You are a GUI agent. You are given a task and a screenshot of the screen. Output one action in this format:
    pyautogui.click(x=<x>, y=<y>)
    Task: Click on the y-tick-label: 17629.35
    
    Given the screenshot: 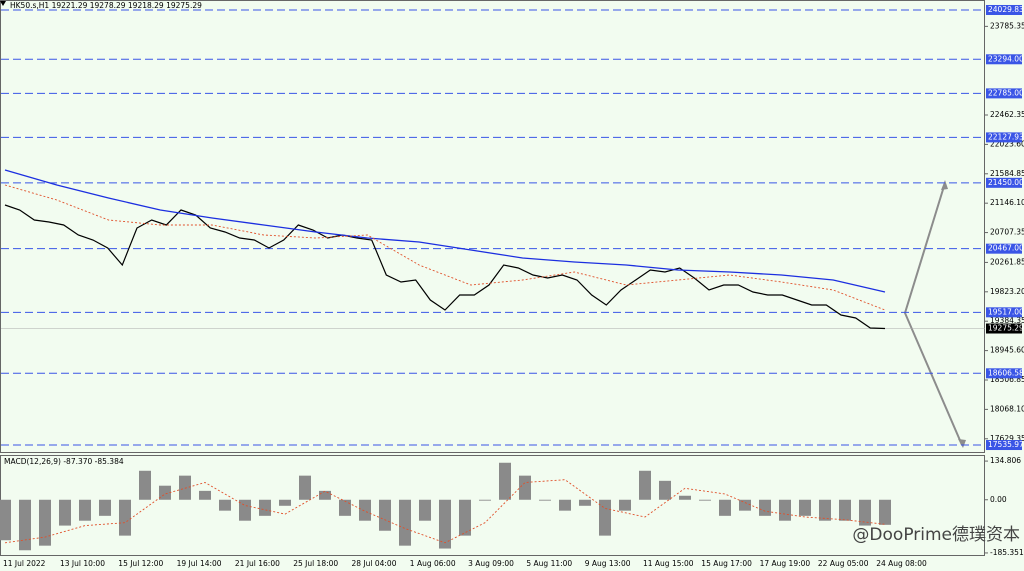 What is the action you would take?
    pyautogui.click(x=1007, y=438)
    